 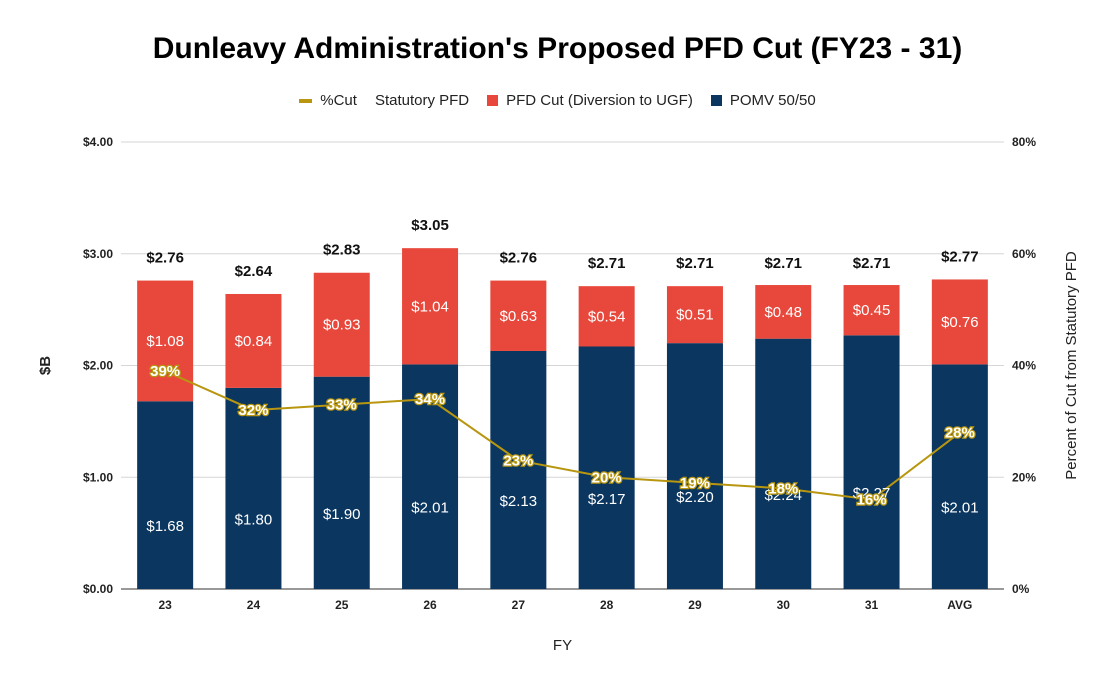 I want to click on y-axis-title: $B, so click(x=45, y=365).